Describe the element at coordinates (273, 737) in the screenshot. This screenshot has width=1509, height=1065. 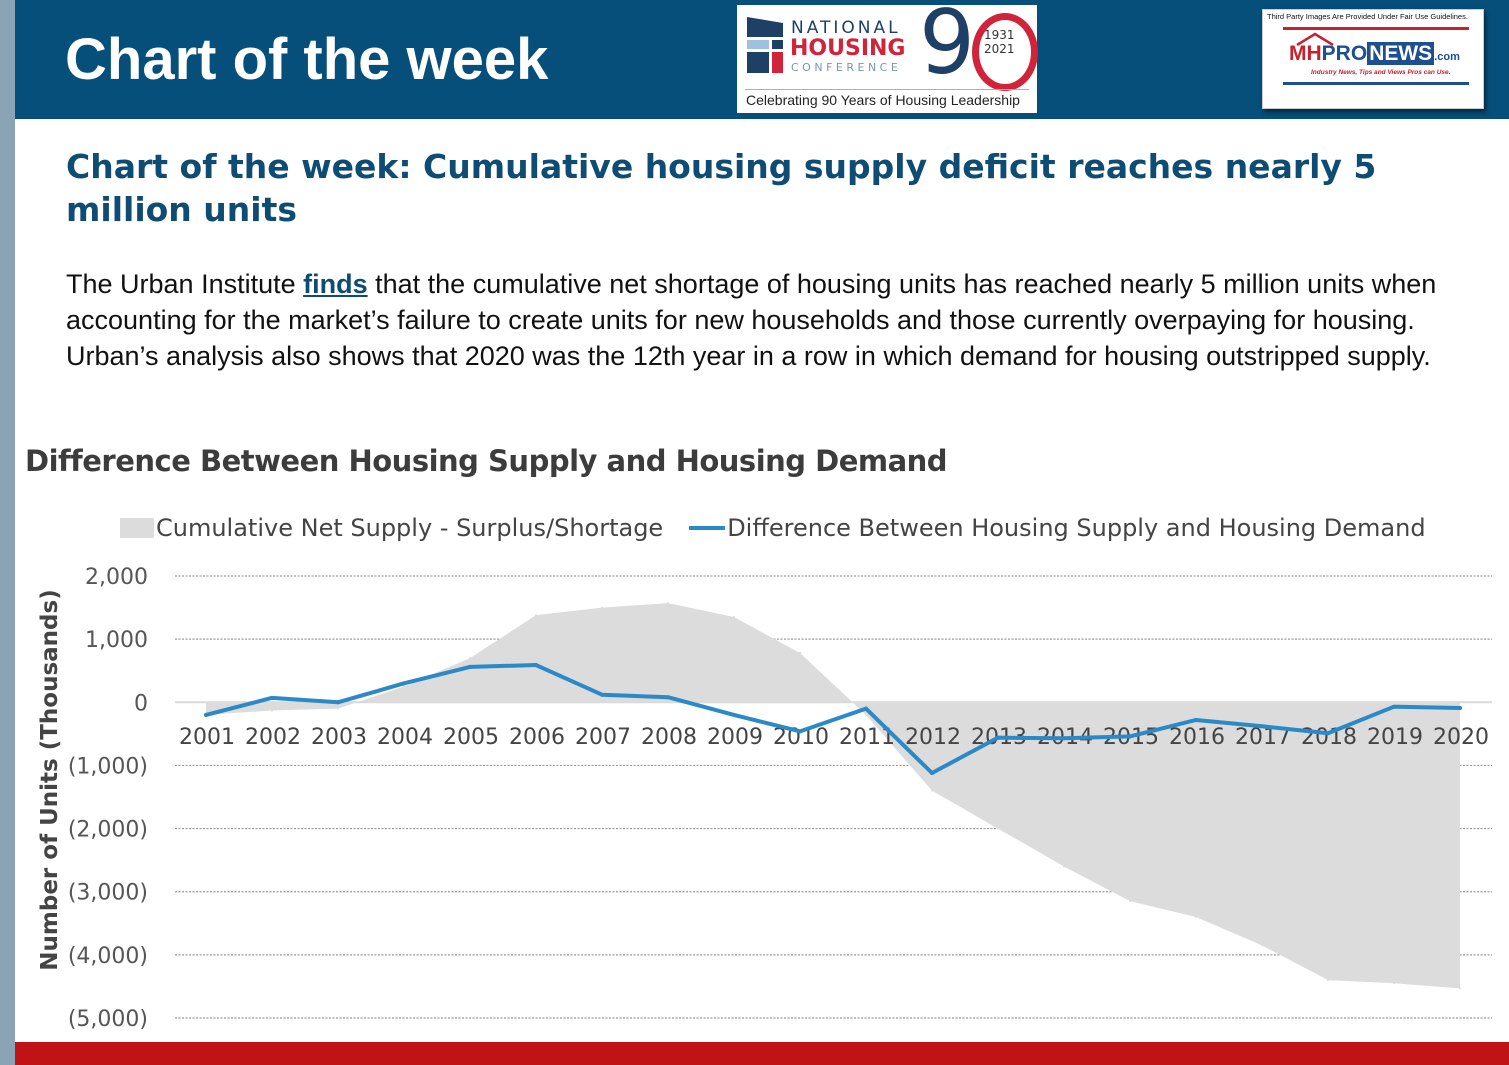
I see `x-tick-label: 2002` at that location.